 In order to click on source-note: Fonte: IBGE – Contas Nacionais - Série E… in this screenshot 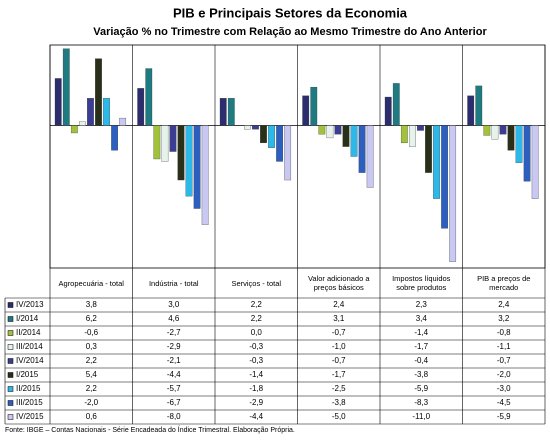, I will do `click(150, 429)`.